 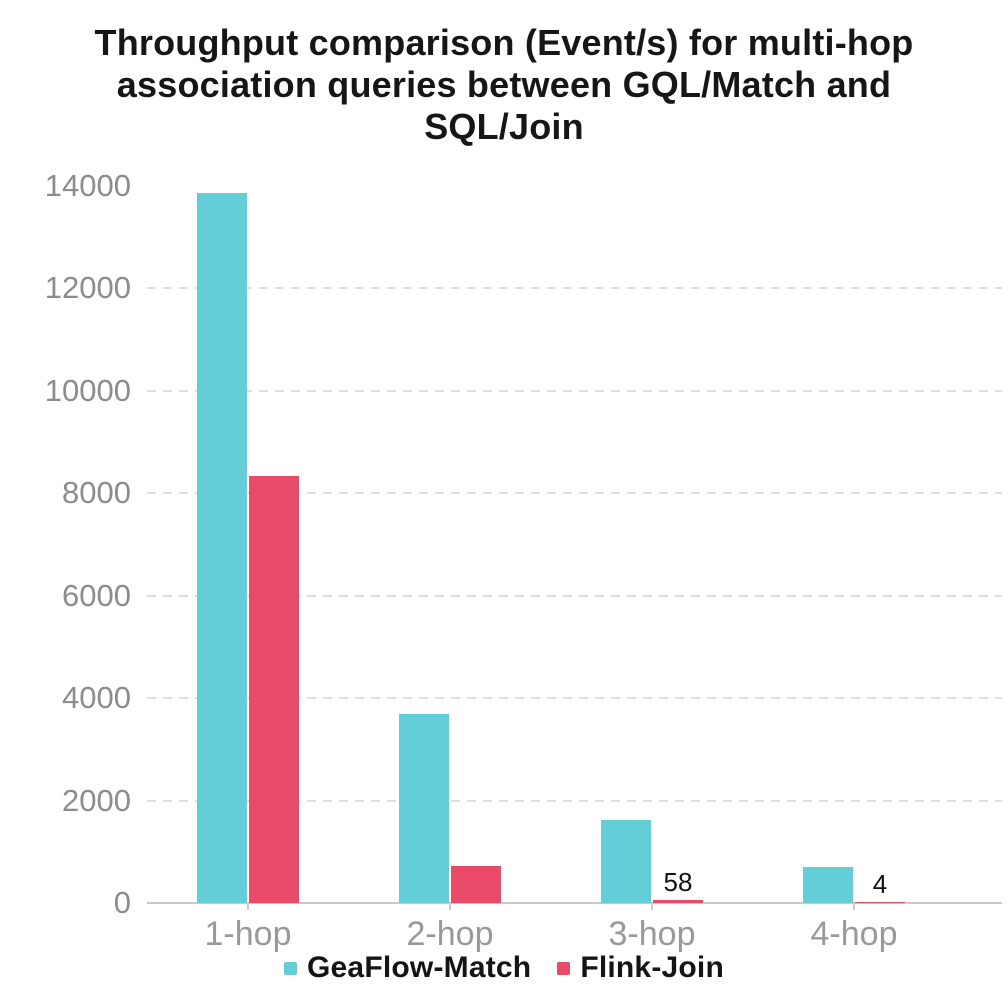 I want to click on bar-geaflow-match-3-hop, so click(x=626, y=861).